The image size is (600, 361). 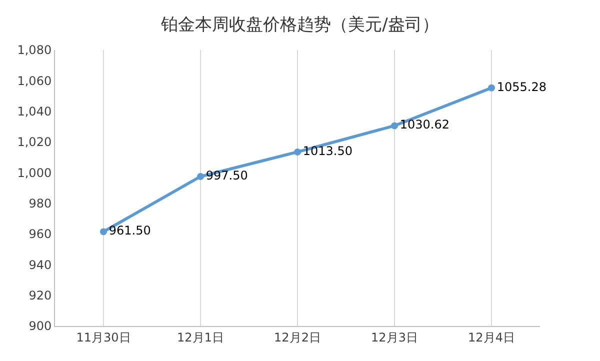 I want to click on x-tick-label: 12月3日, so click(x=394, y=337).